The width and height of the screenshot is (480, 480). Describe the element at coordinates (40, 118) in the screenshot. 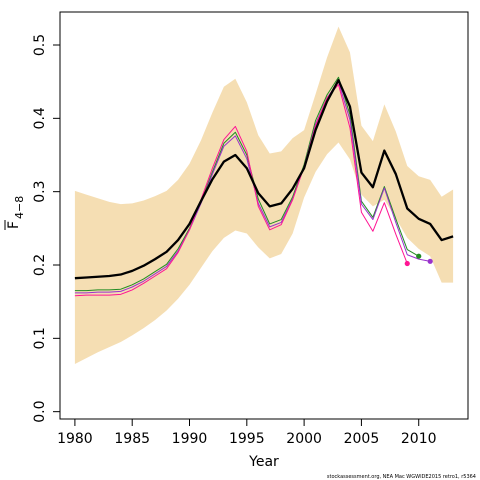

I see `y-tick-label: 0.4` at that location.